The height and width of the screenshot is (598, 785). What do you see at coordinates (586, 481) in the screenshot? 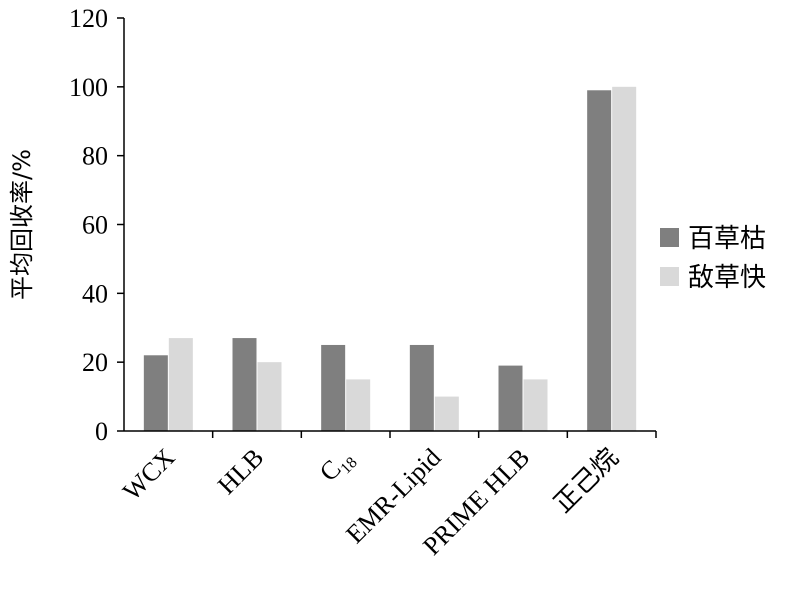
I see `x-category-label: 正己烷` at bounding box center [586, 481].